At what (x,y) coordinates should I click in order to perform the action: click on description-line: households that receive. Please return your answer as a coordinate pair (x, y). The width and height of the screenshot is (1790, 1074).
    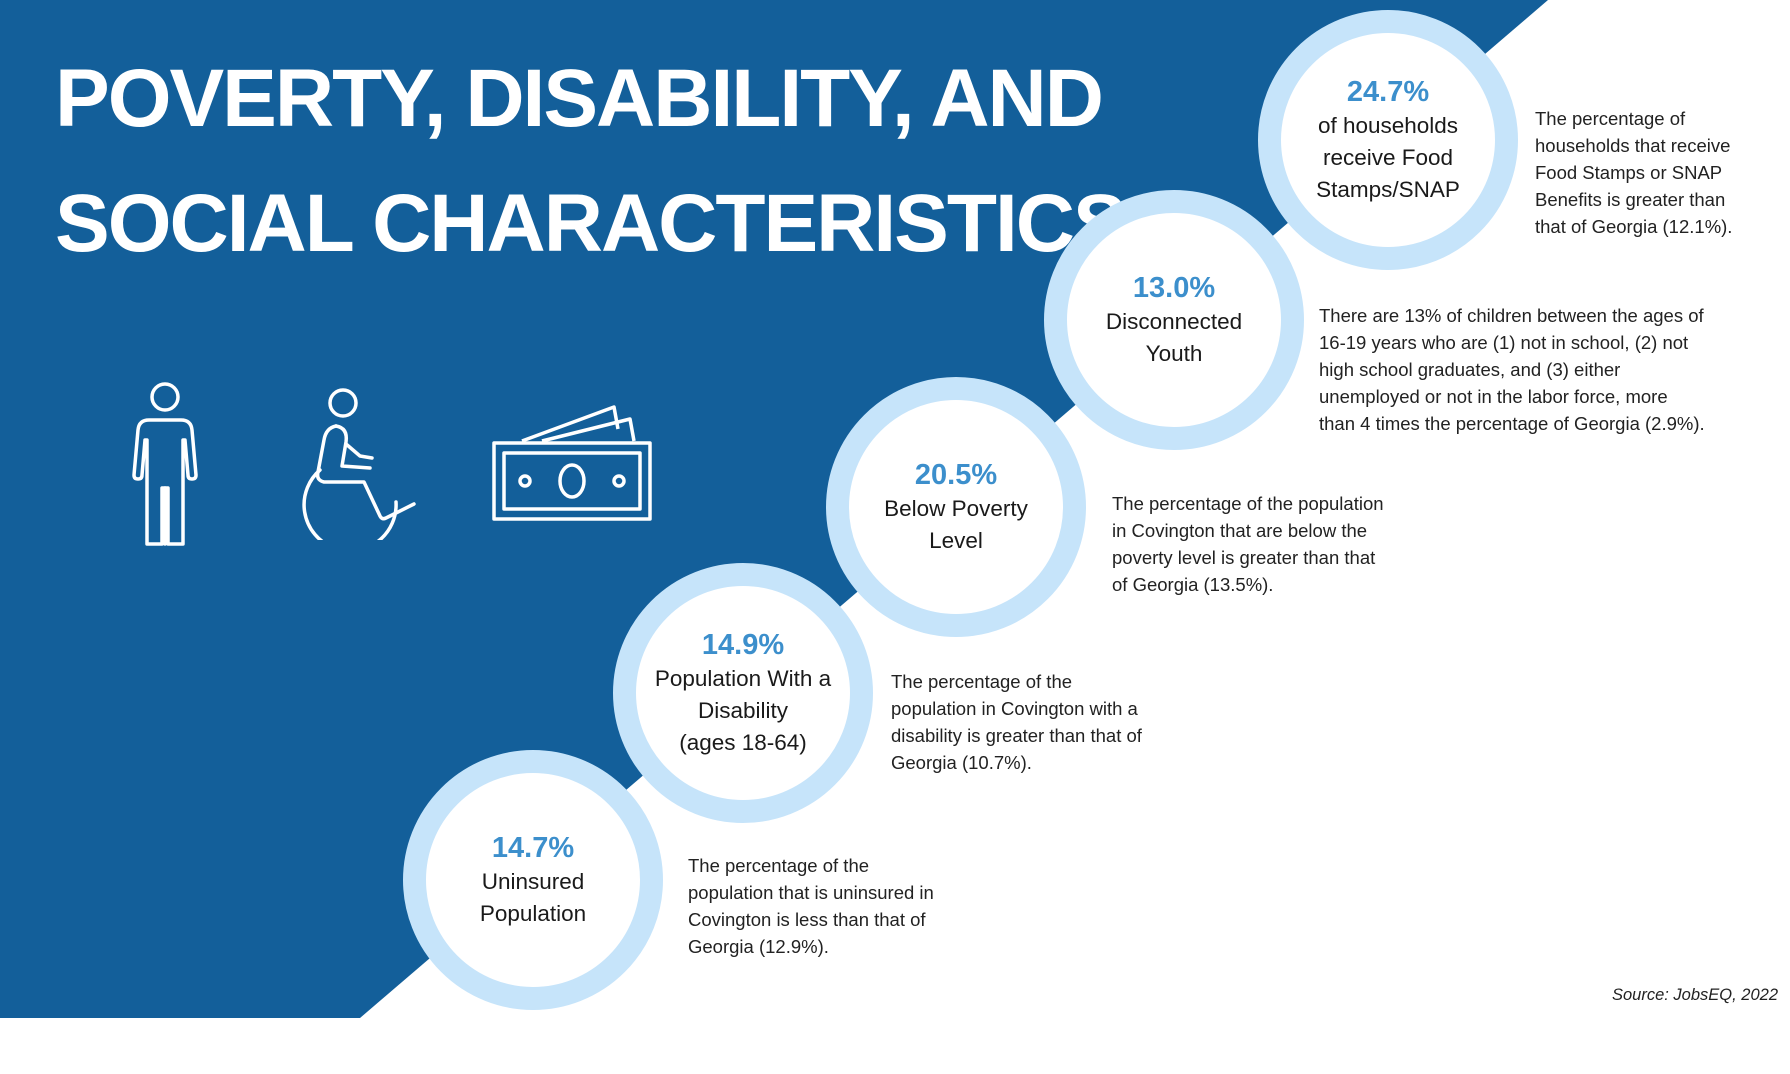
    Looking at the image, I should click on (1633, 145).